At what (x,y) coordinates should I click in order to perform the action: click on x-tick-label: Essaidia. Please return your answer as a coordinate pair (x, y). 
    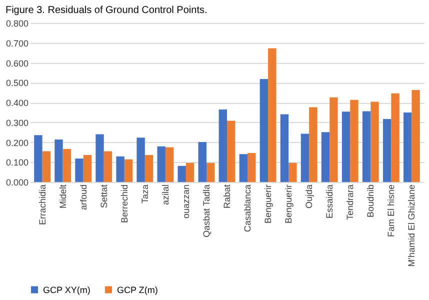
    Looking at the image, I should click on (329, 201).